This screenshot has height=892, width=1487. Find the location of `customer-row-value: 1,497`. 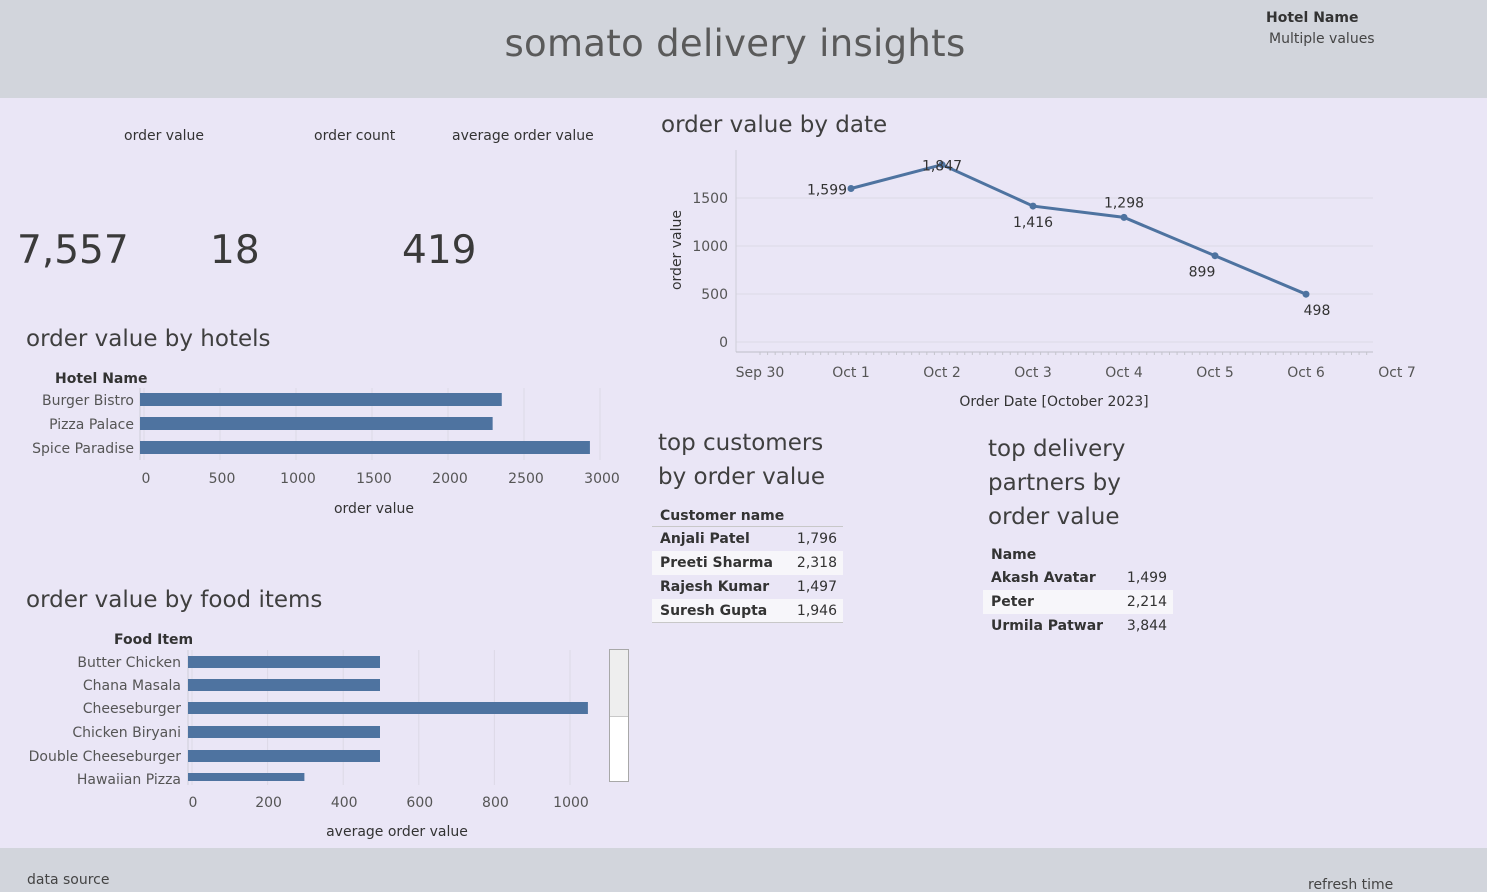

customer-row-value: 1,497 is located at coordinates (816, 587).